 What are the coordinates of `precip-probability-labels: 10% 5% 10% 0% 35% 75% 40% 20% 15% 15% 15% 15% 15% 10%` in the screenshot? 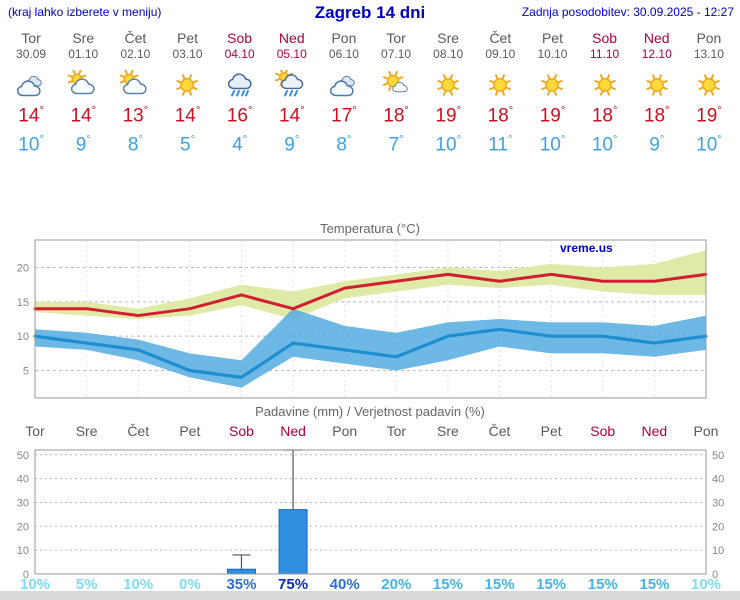 It's located at (370, 584).